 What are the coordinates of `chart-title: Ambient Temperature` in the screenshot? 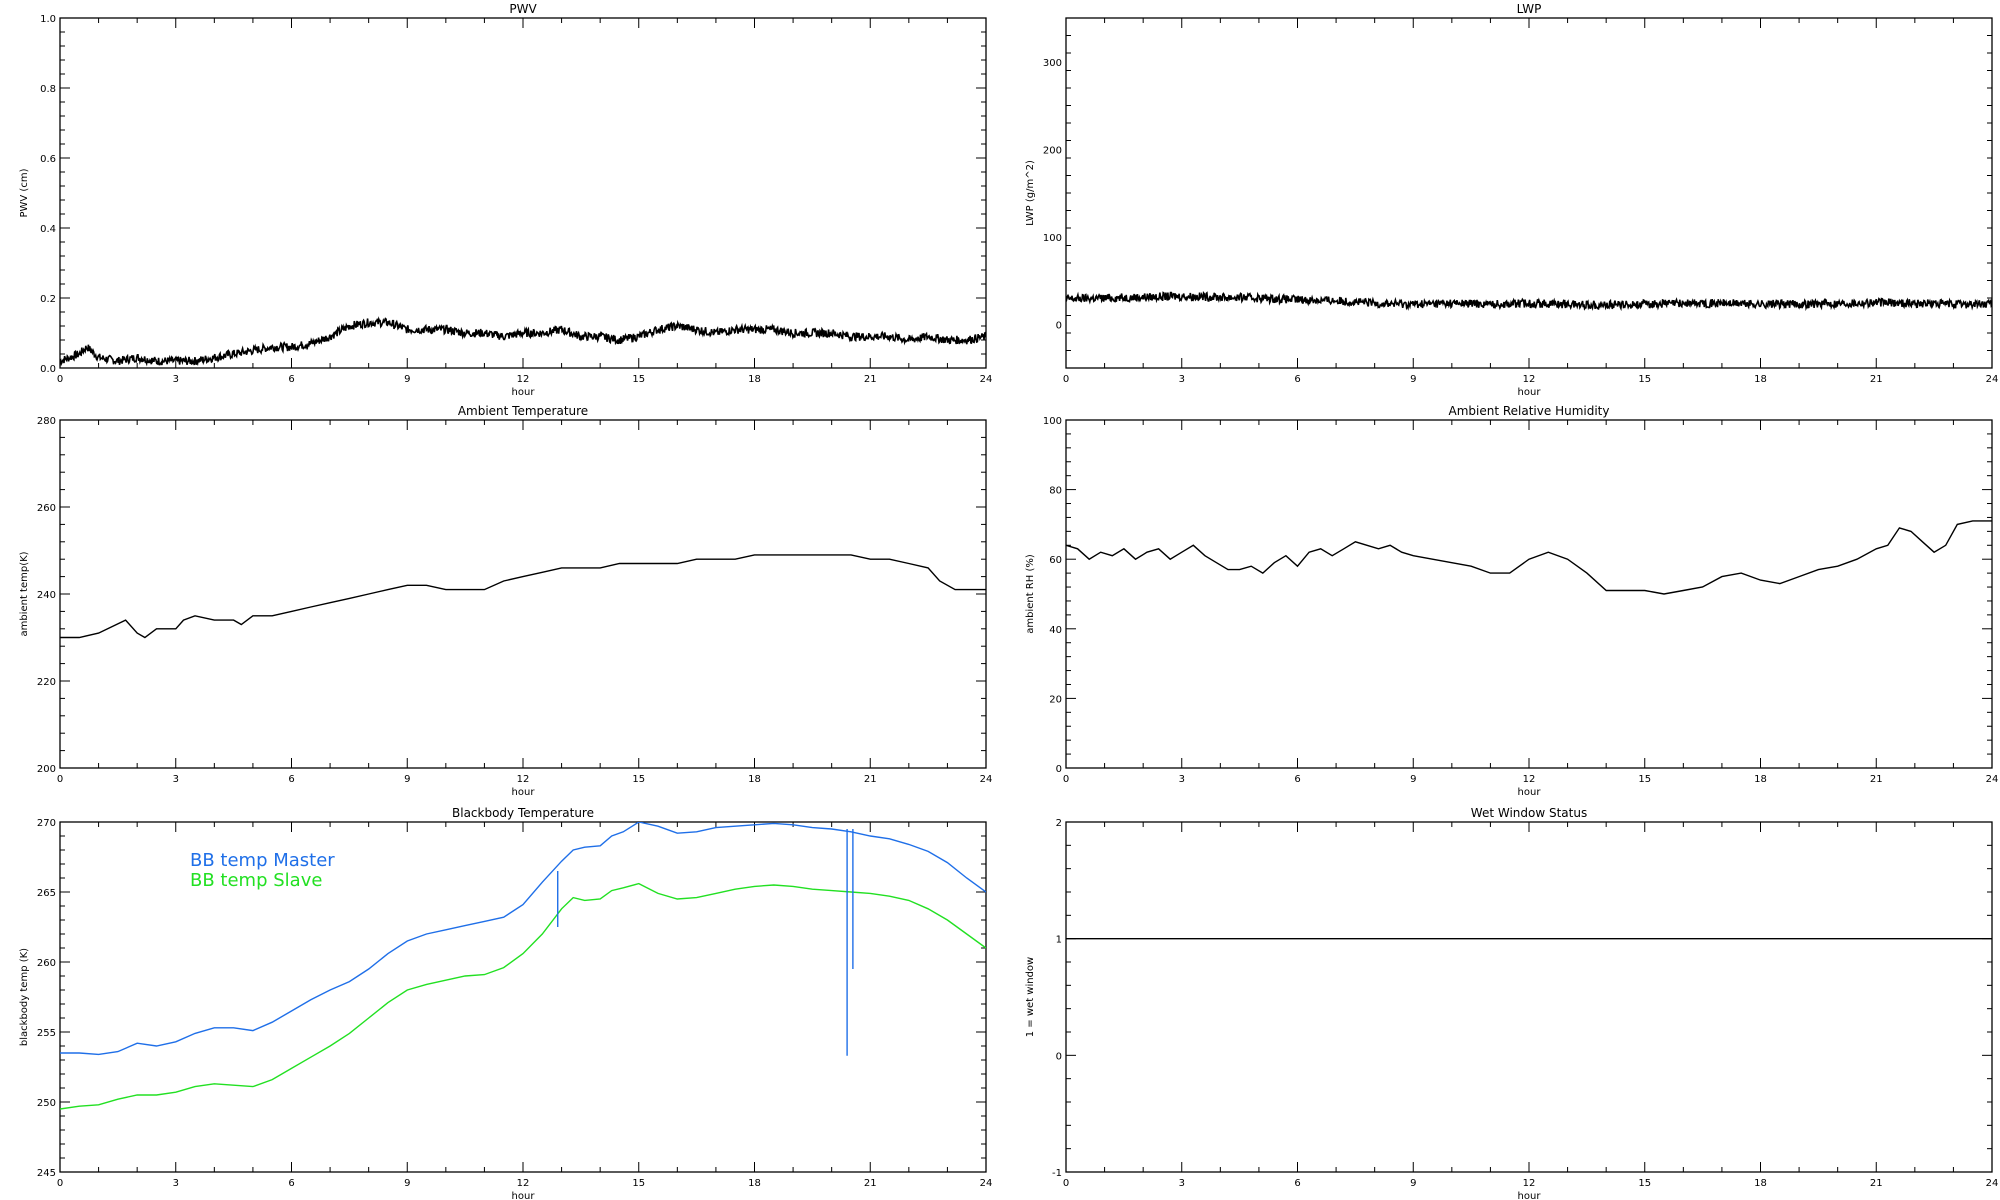 It's located at (523, 411).